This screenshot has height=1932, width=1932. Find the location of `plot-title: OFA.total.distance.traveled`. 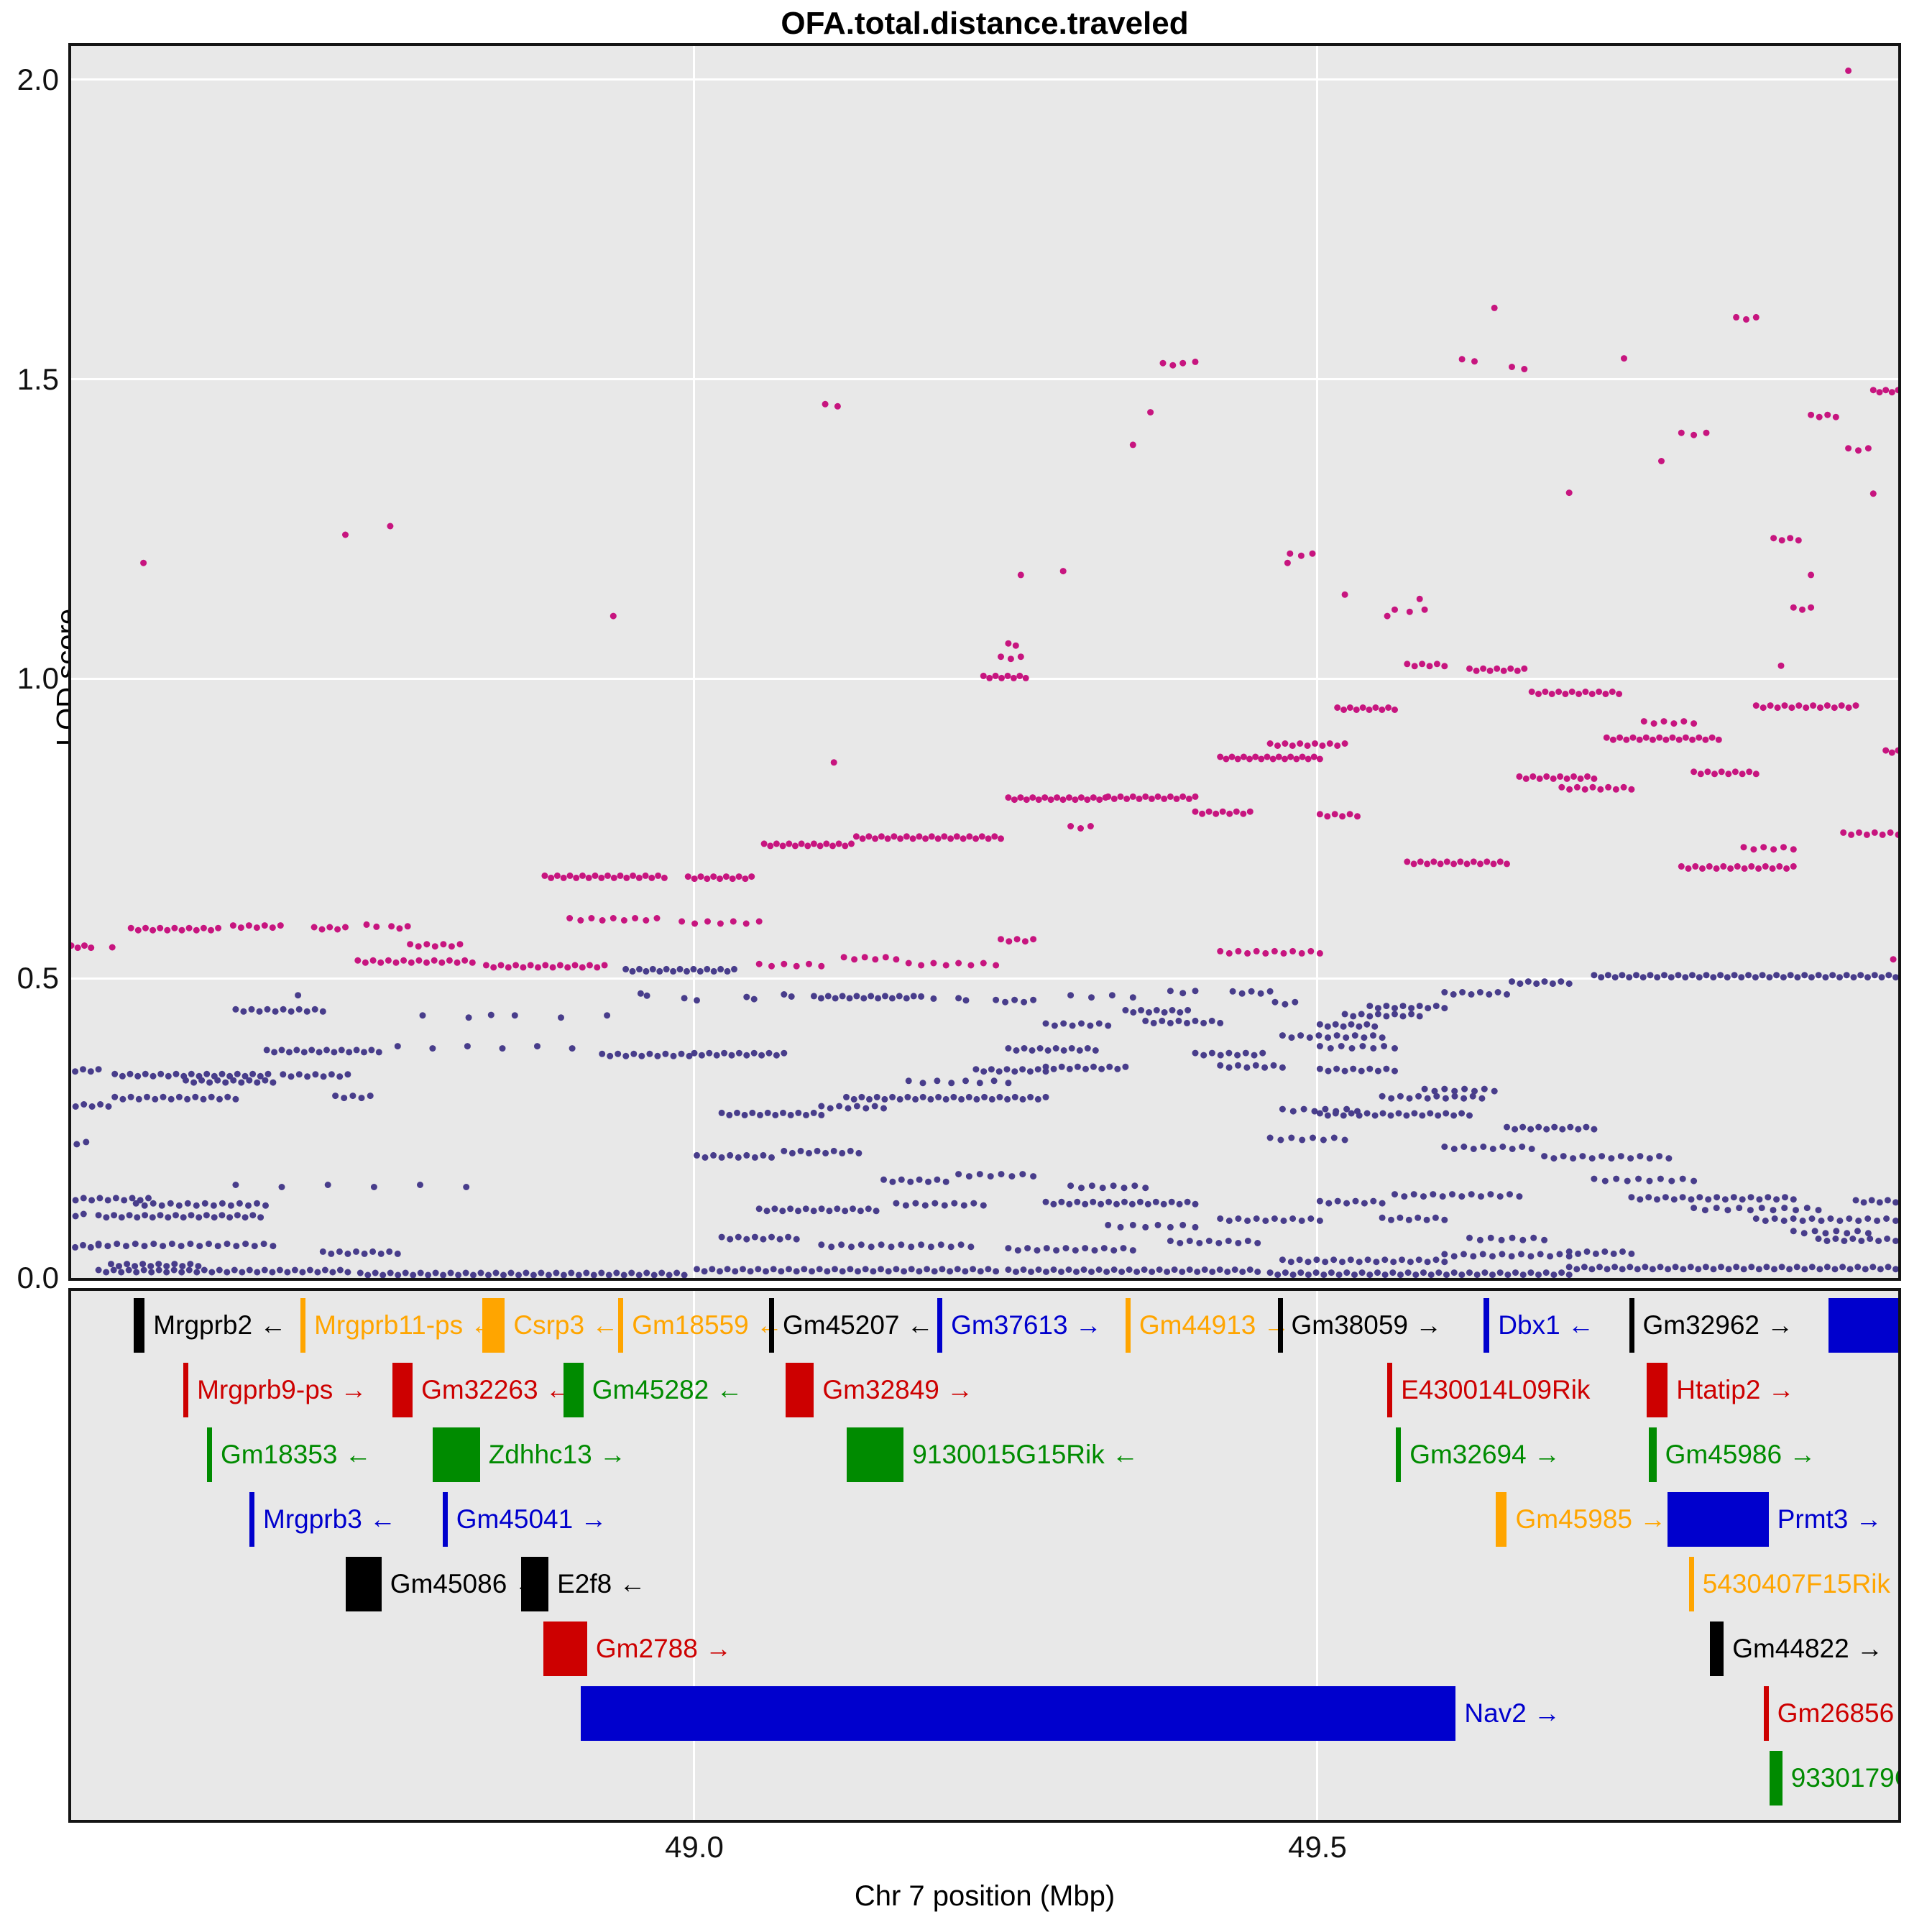

plot-title: OFA.total.distance.traveled is located at coordinates (985, 23).